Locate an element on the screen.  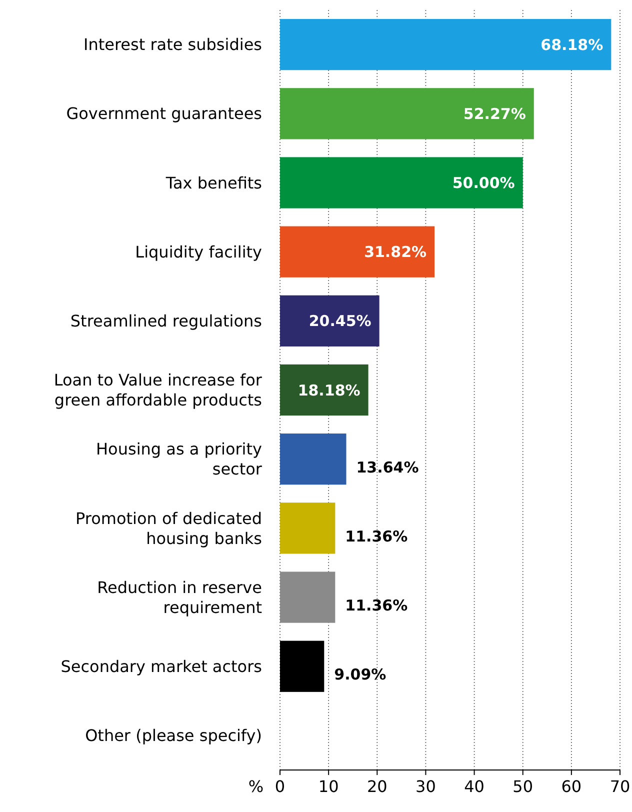
data-label: 18.18% is located at coordinates (329, 390).